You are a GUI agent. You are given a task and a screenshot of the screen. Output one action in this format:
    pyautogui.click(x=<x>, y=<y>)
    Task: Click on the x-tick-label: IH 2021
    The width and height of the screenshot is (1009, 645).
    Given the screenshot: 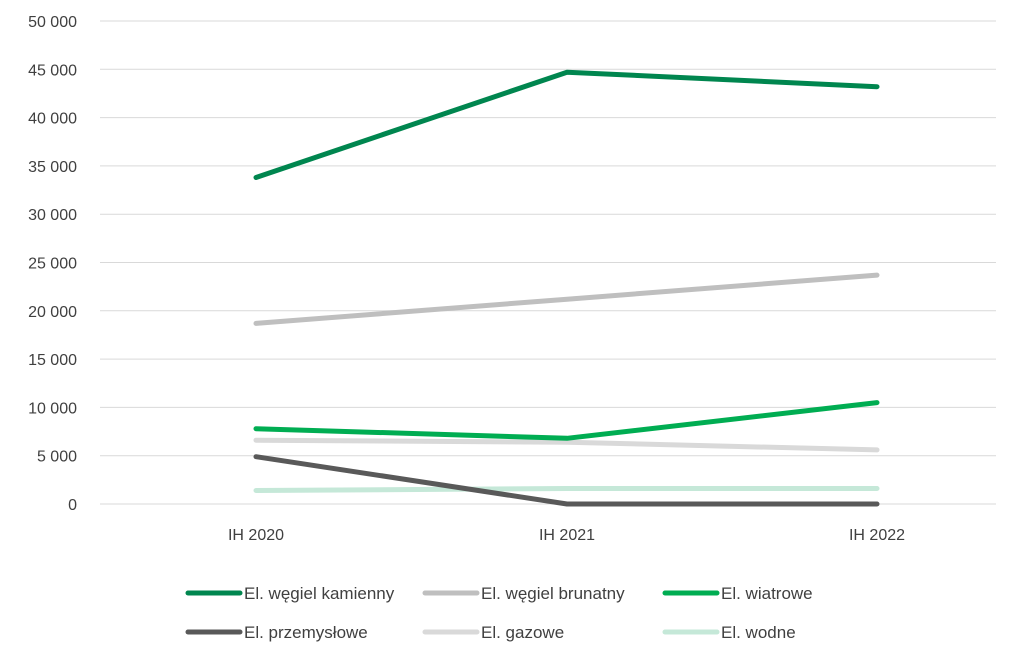 What is the action you would take?
    pyautogui.click(x=567, y=535)
    